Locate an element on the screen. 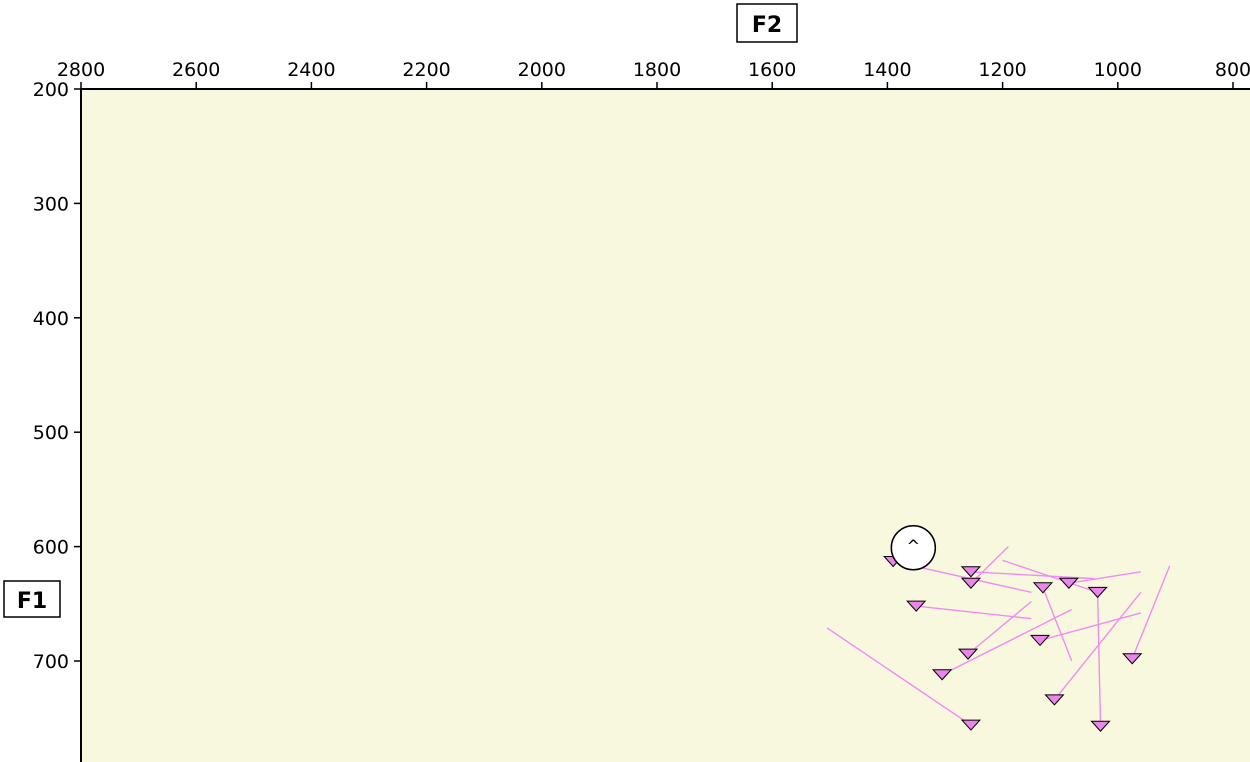  y-tick-label: 700 is located at coordinates (51, 662).